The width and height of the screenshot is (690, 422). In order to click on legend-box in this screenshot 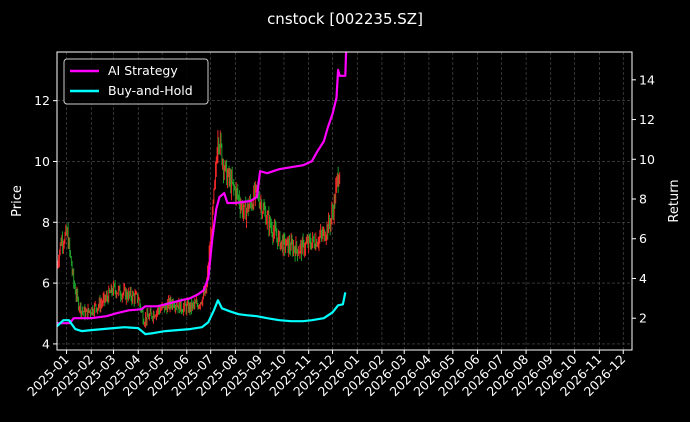, I will do `click(136, 81)`.